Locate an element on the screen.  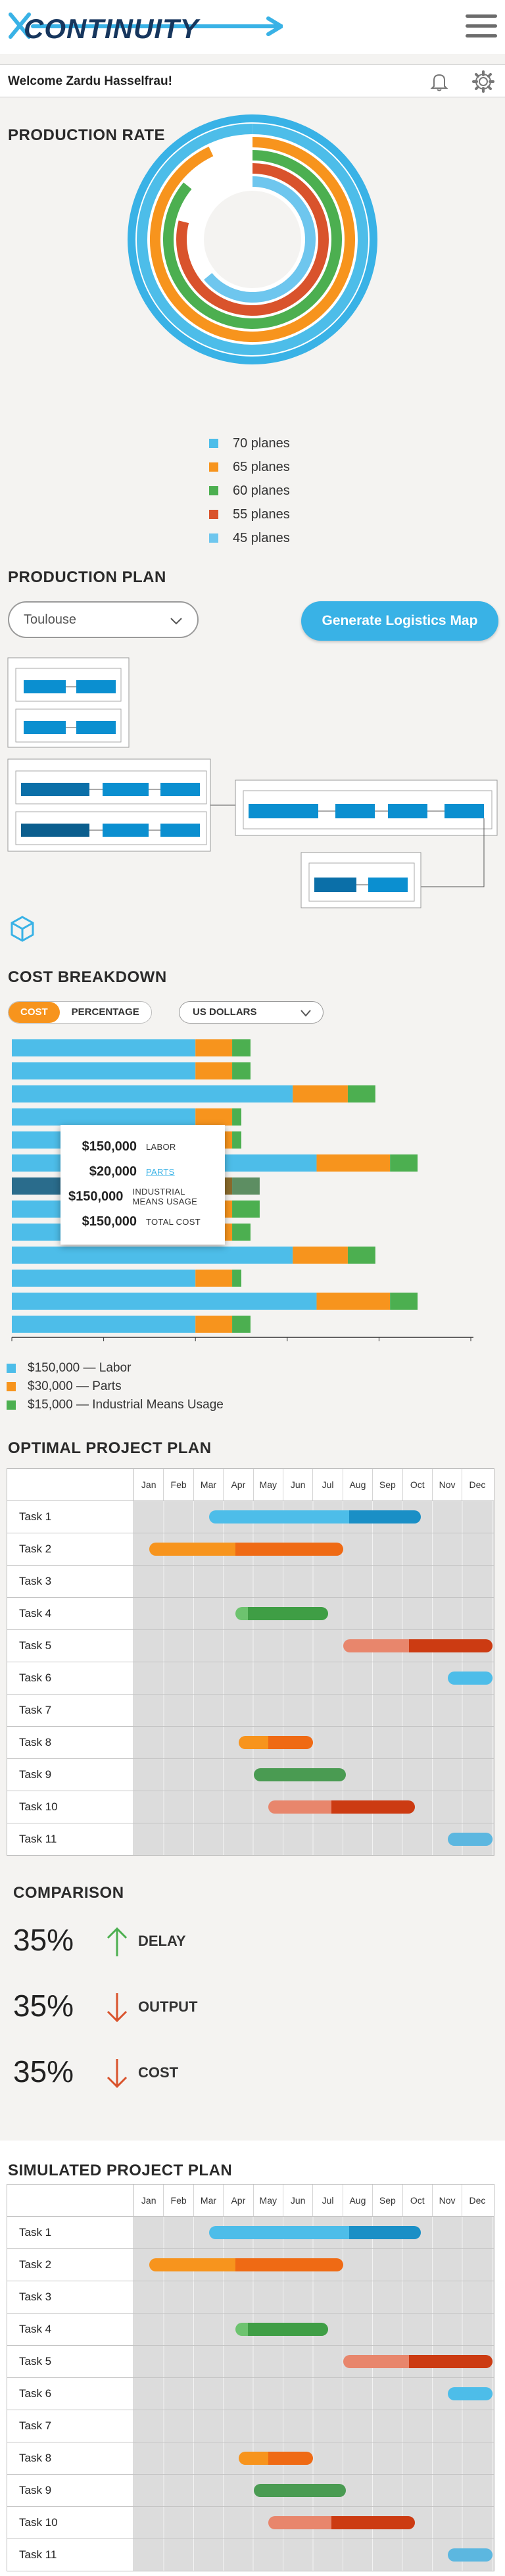
tooltip-means-amount: $150,000 is located at coordinates (96, 1196).